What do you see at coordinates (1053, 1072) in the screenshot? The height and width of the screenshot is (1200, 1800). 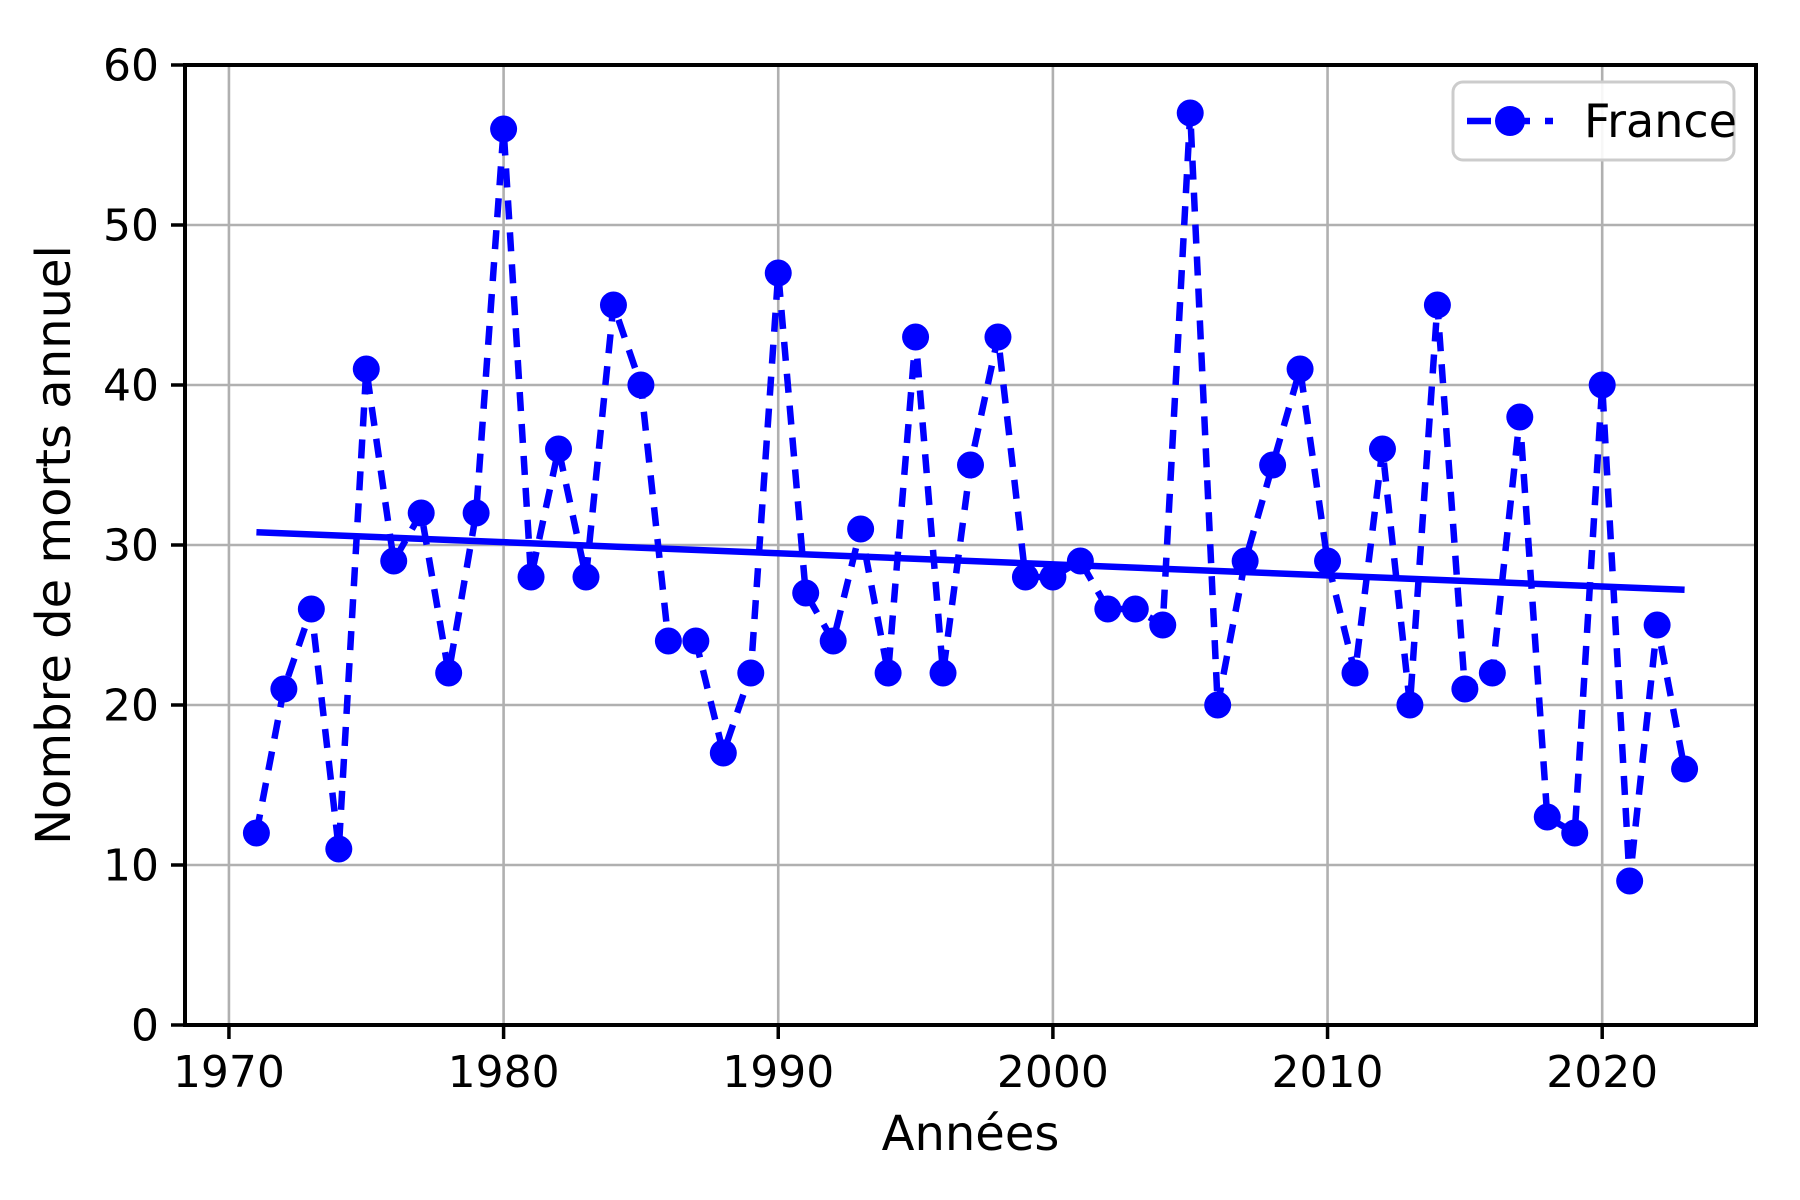 I see `x-tick-label: 2000` at bounding box center [1053, 1072].